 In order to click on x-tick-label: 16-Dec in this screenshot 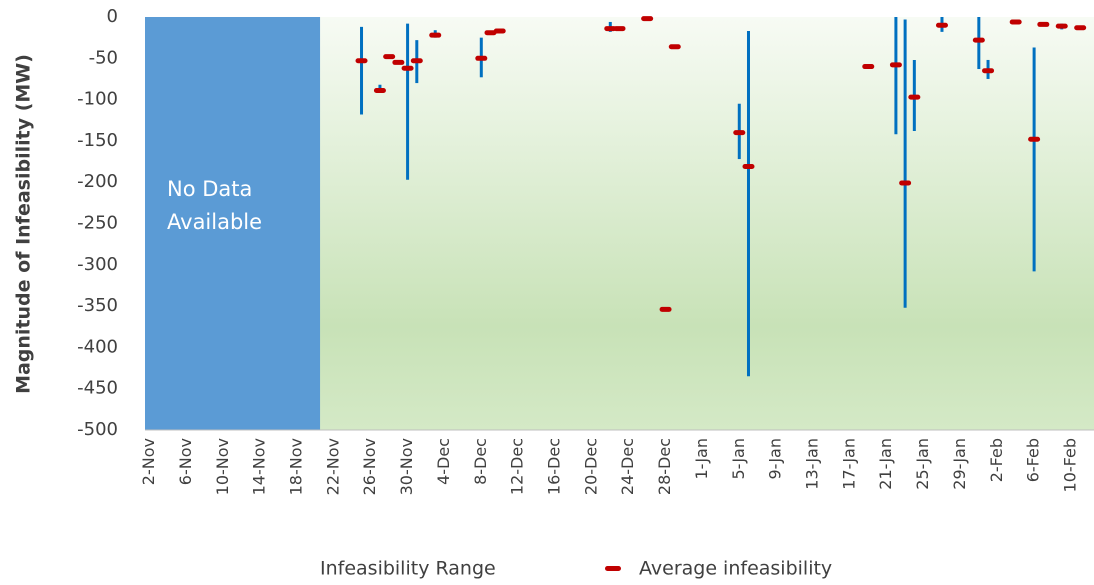, I will do `click(554, 466)`.